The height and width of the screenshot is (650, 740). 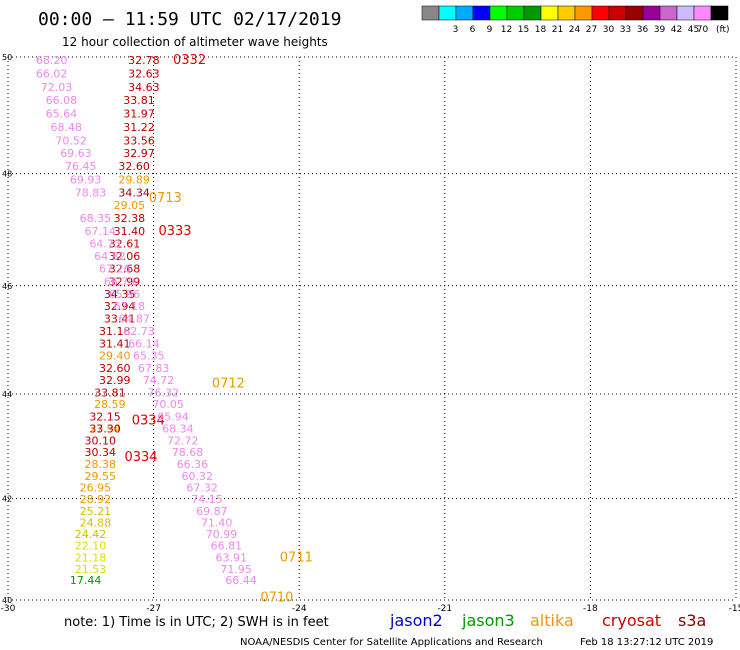 I want to click on wave-height-value: 33.56, so click(x=139, y=140).